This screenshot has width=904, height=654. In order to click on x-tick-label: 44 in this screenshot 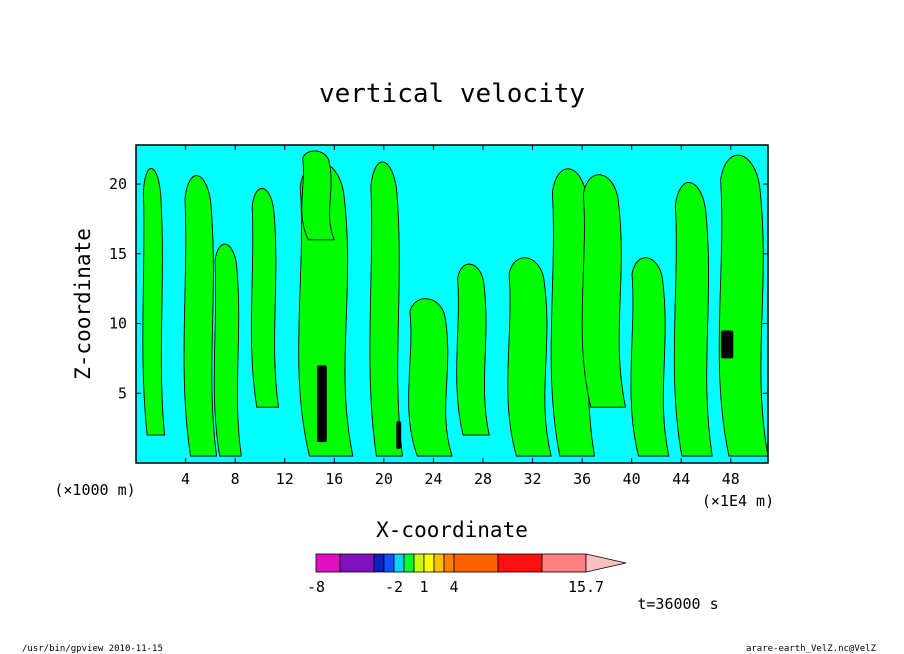, I will do `click(681, 479)`.